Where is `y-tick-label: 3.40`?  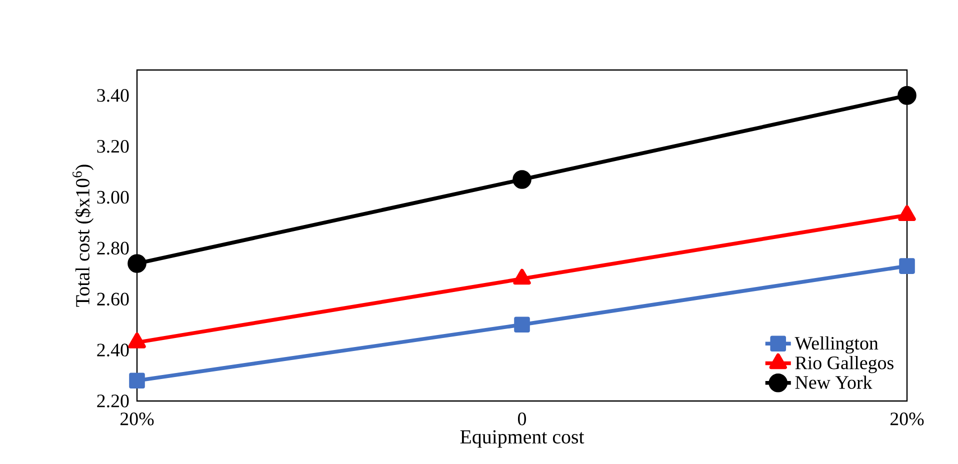 y-tick-label: 3.40 is located at coordinates (113, 95).